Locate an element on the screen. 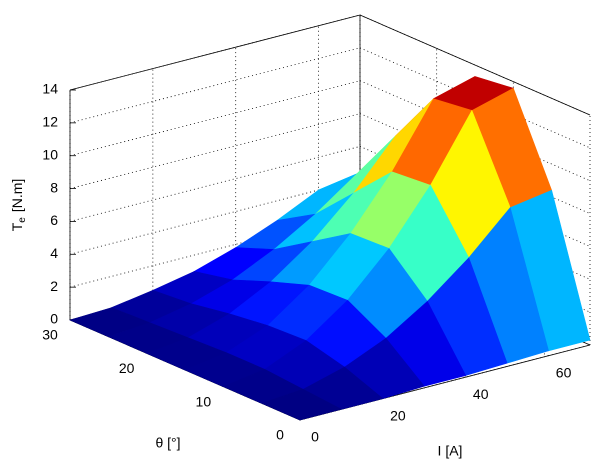  x-axis-label: I [A] is located at coordinates (450, 451).